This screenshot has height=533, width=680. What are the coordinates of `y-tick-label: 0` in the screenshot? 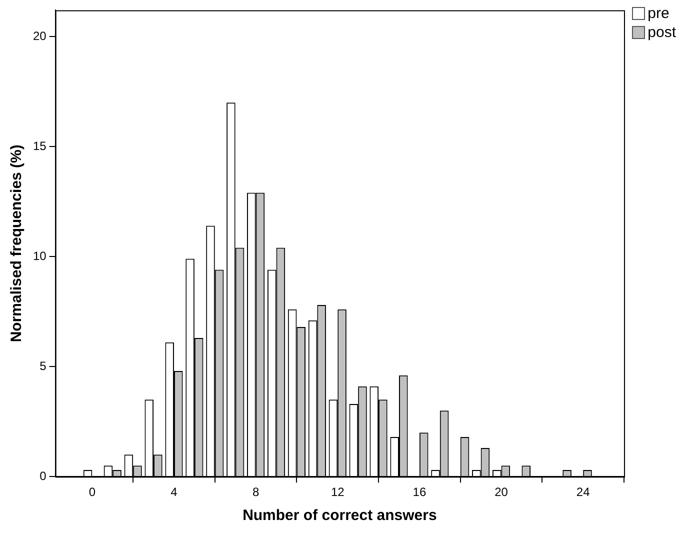 It's located at (43, 475).